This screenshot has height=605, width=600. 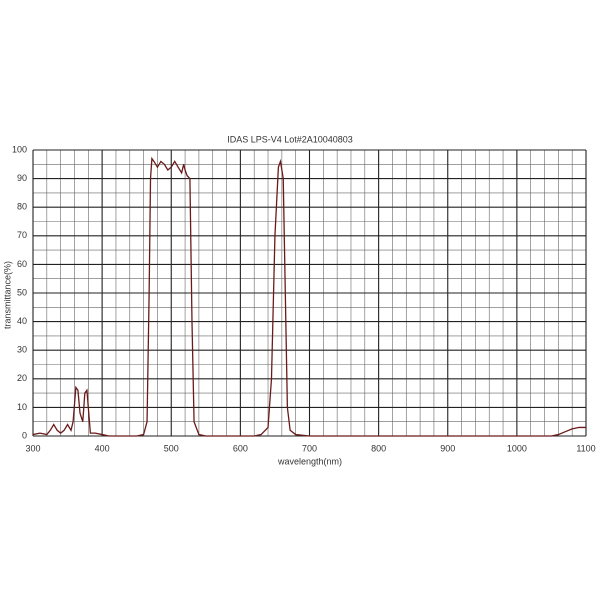 I want to click on x-tick-label: 600, so click(x=240, y=448).